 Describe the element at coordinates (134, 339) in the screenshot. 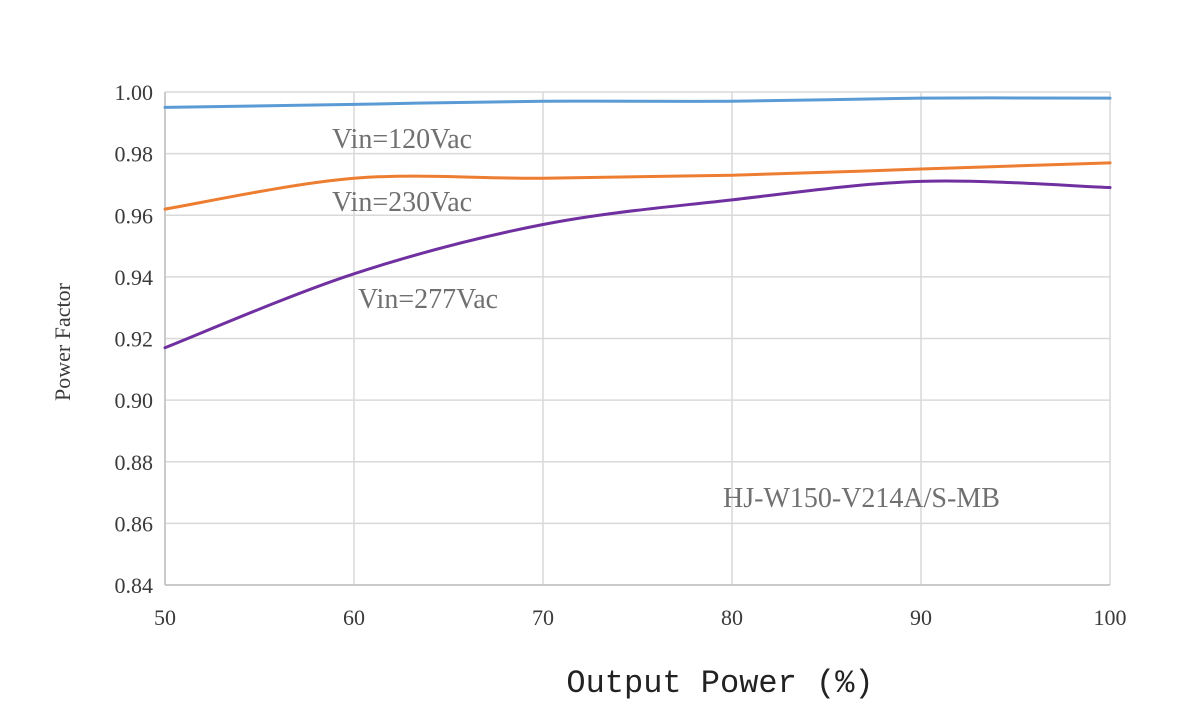

I see `y-tick-label: 0.92` at that location.